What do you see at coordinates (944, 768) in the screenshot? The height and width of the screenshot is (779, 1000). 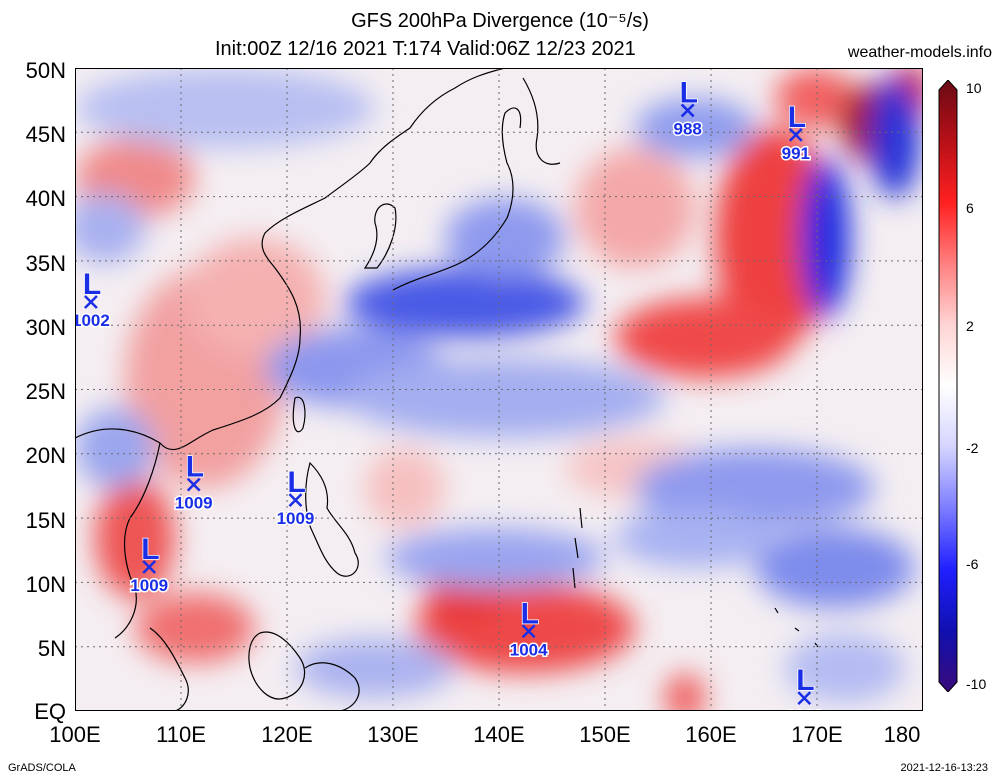 I see `footer-timestamp: 2021-12-16-13:23` at bounding box center [944, 768].